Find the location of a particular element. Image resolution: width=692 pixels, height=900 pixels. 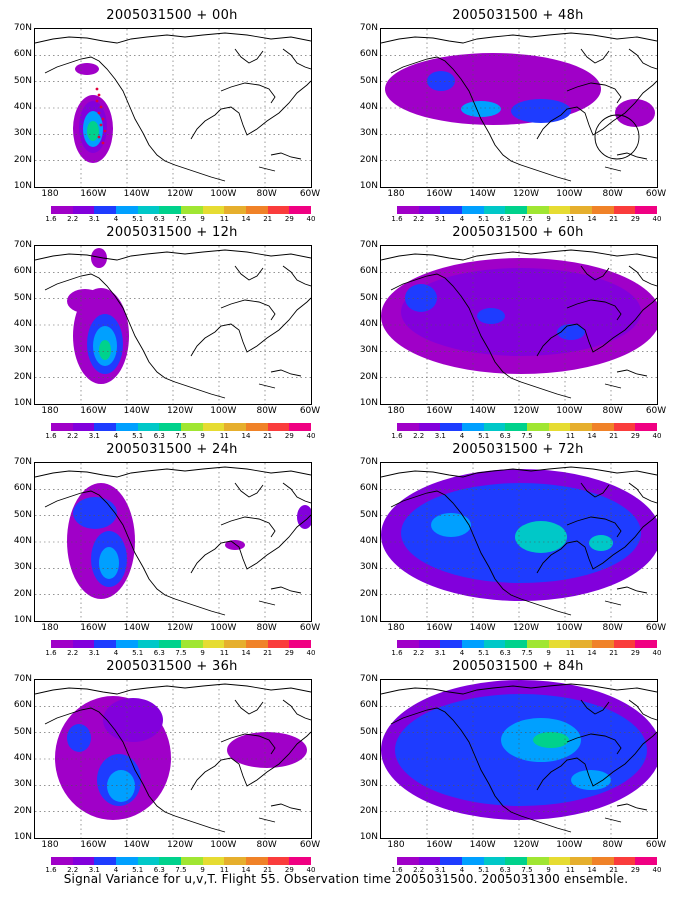

lon-tick-label: 80W is located at coordinates (266, 628).